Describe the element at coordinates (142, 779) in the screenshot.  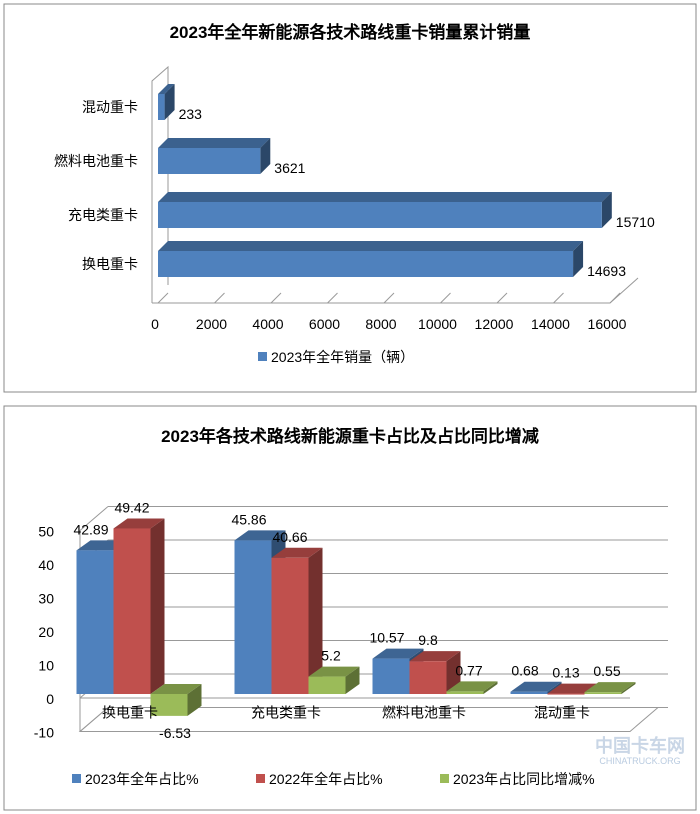
I see `legend-label: 2023年全年占比%` at that location.